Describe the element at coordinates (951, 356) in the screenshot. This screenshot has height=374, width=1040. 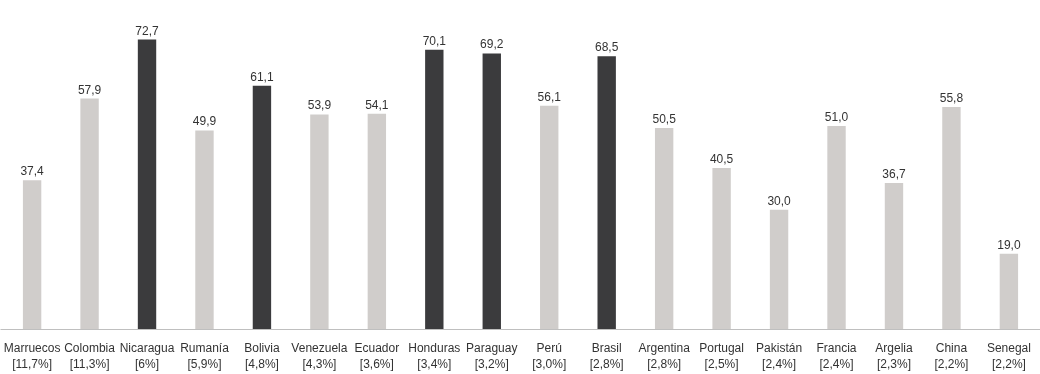
I see `x-tick-label: China [2,2%]` at that location.